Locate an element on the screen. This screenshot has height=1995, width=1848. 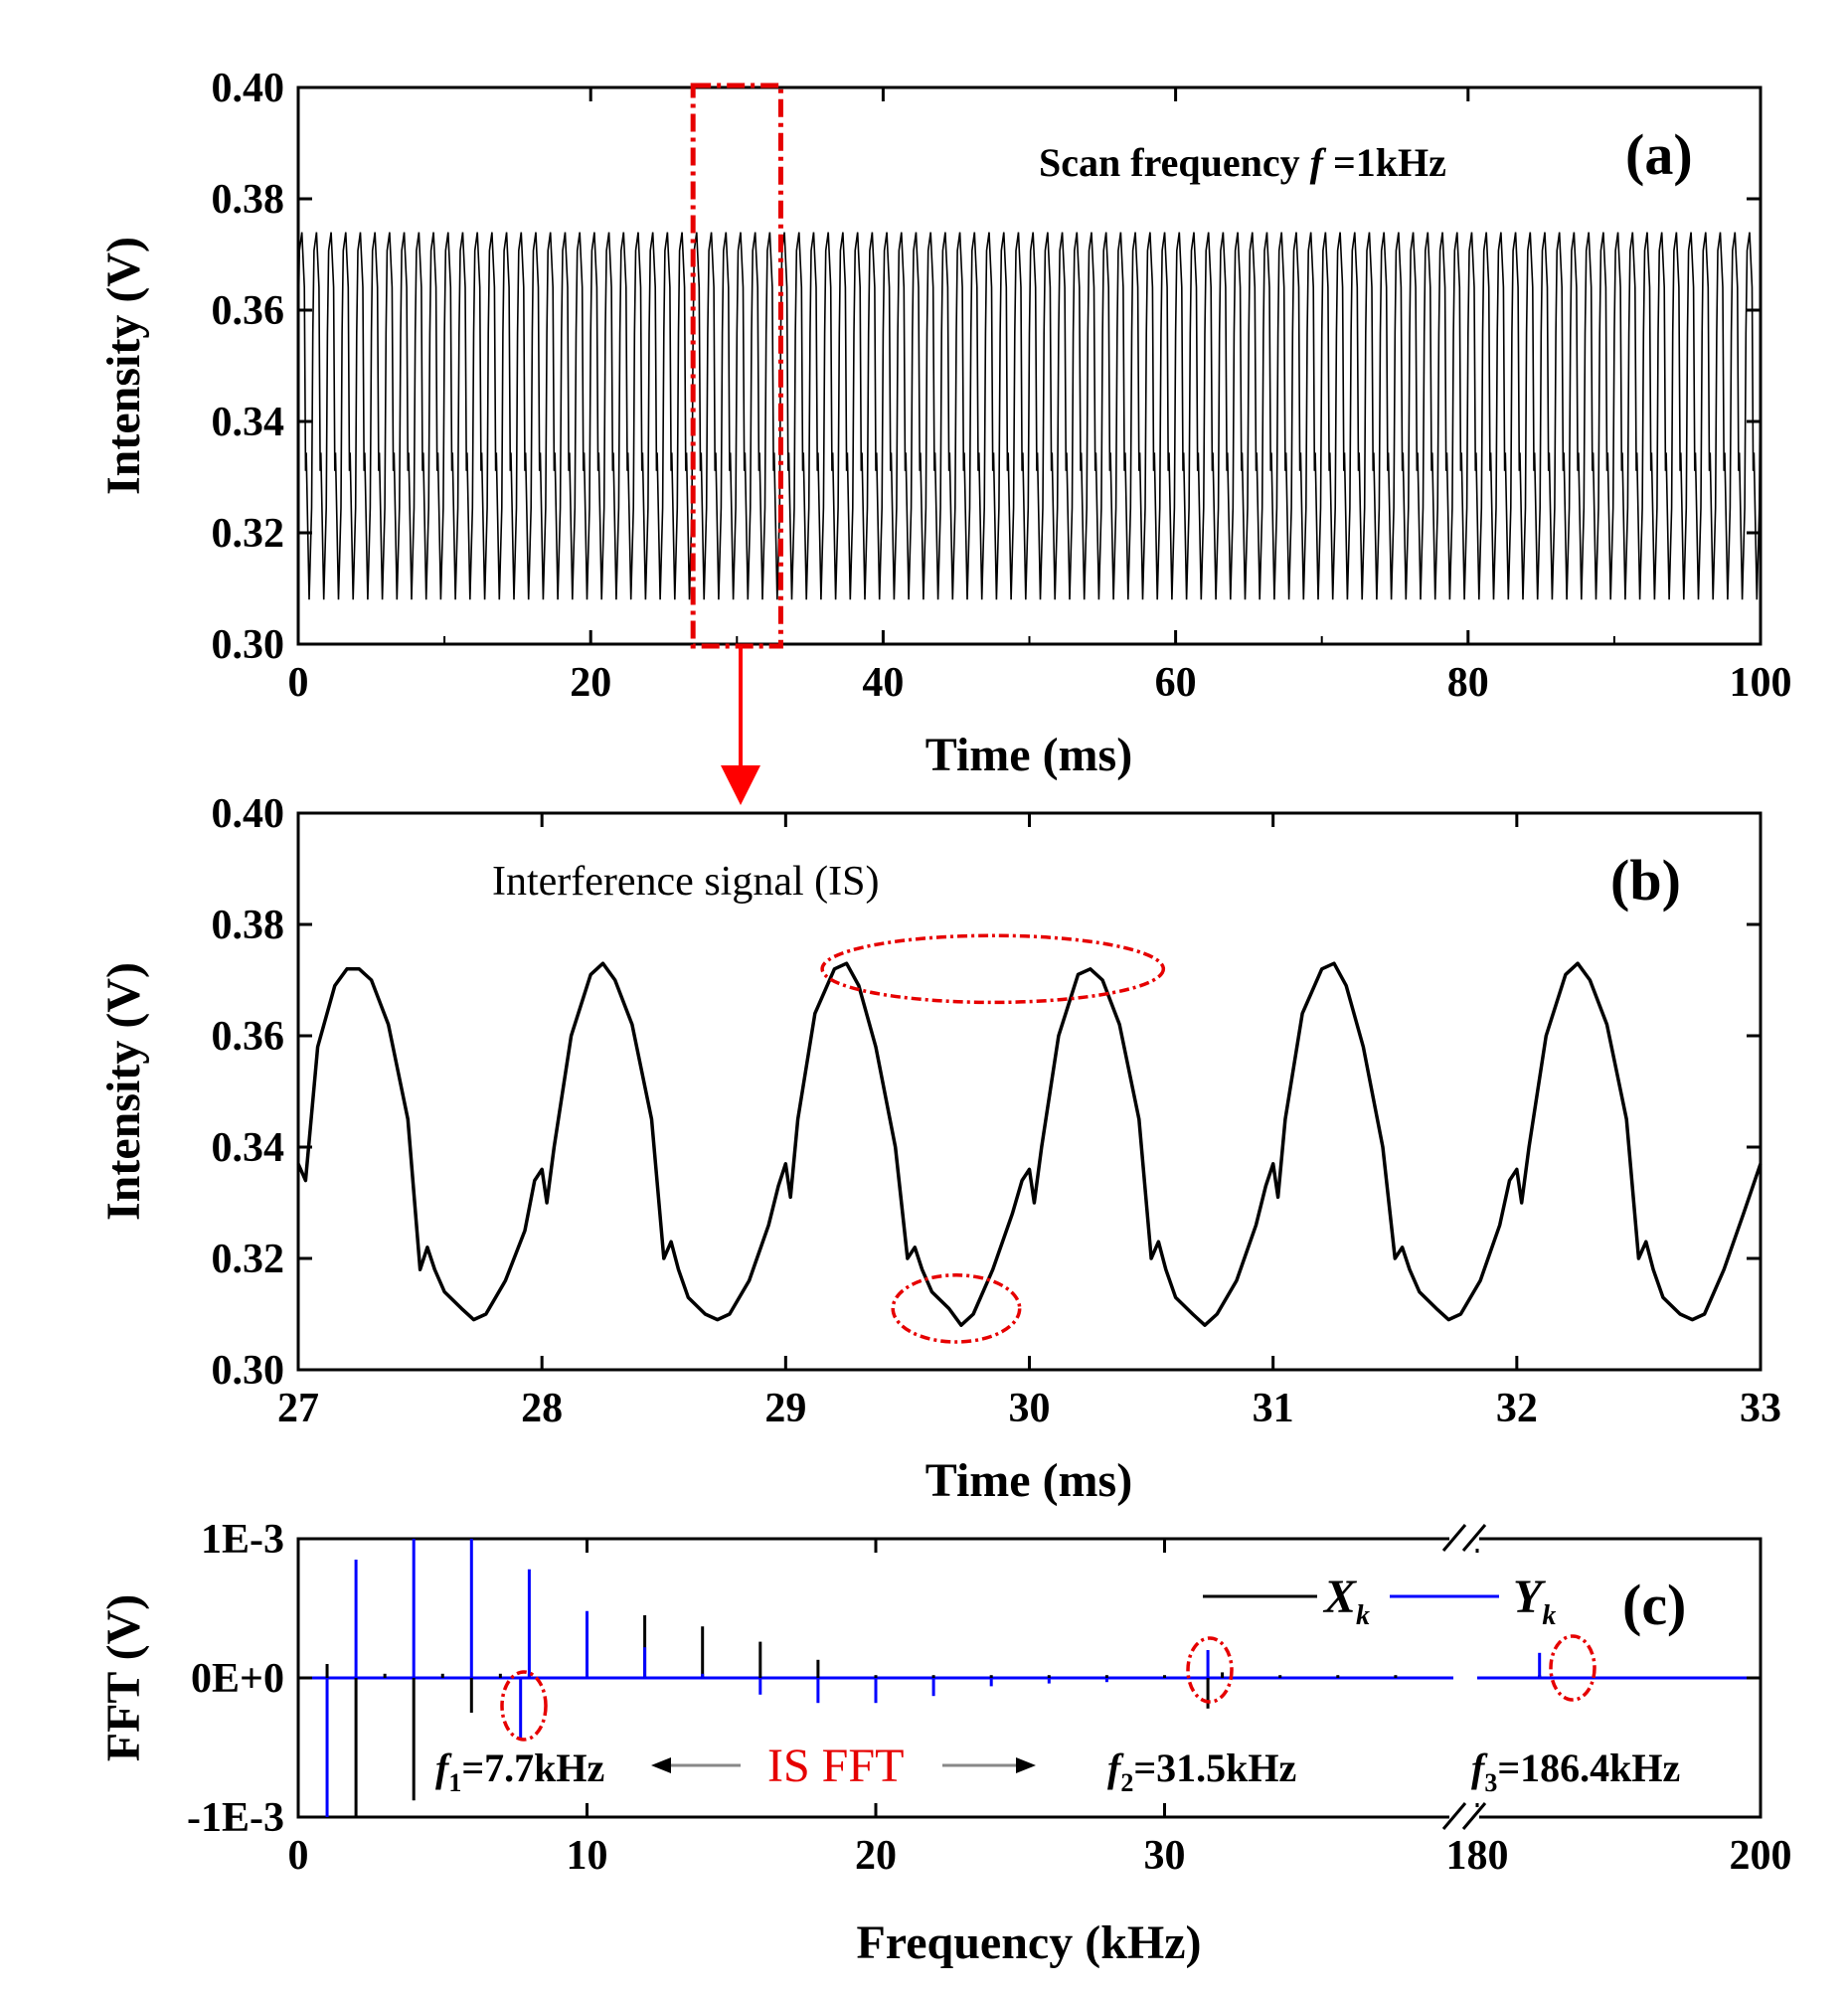
panel-c-y-ticks: -1E-3 0E+0 1E-3 is located at coordinates (974, 1679).